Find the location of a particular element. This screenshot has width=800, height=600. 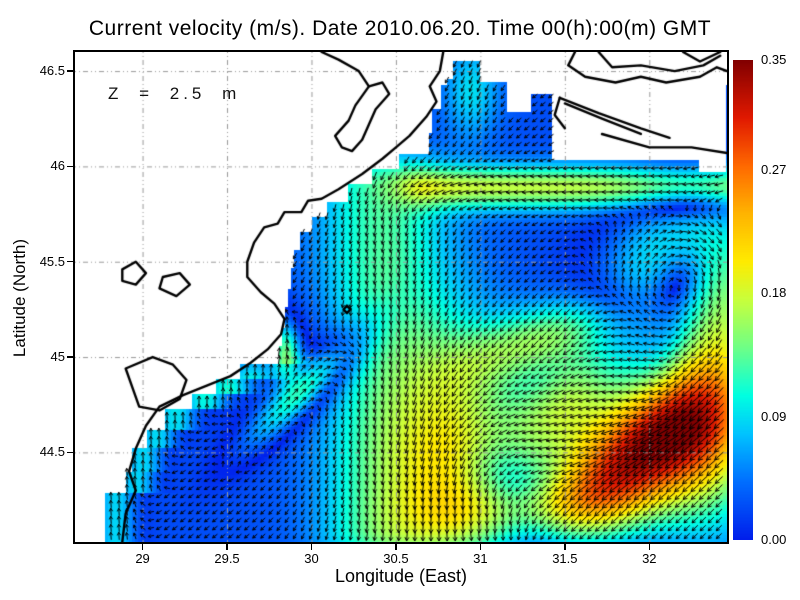

y-tick-label: 45.5 is located at coordinates (52, 261).